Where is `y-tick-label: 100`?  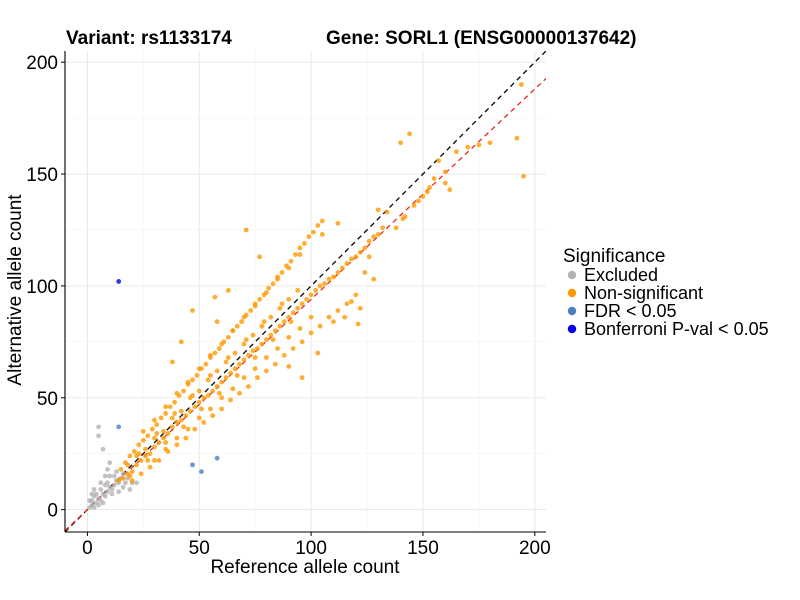 y-tick-label: 100 is located at coordinates (42, 287).